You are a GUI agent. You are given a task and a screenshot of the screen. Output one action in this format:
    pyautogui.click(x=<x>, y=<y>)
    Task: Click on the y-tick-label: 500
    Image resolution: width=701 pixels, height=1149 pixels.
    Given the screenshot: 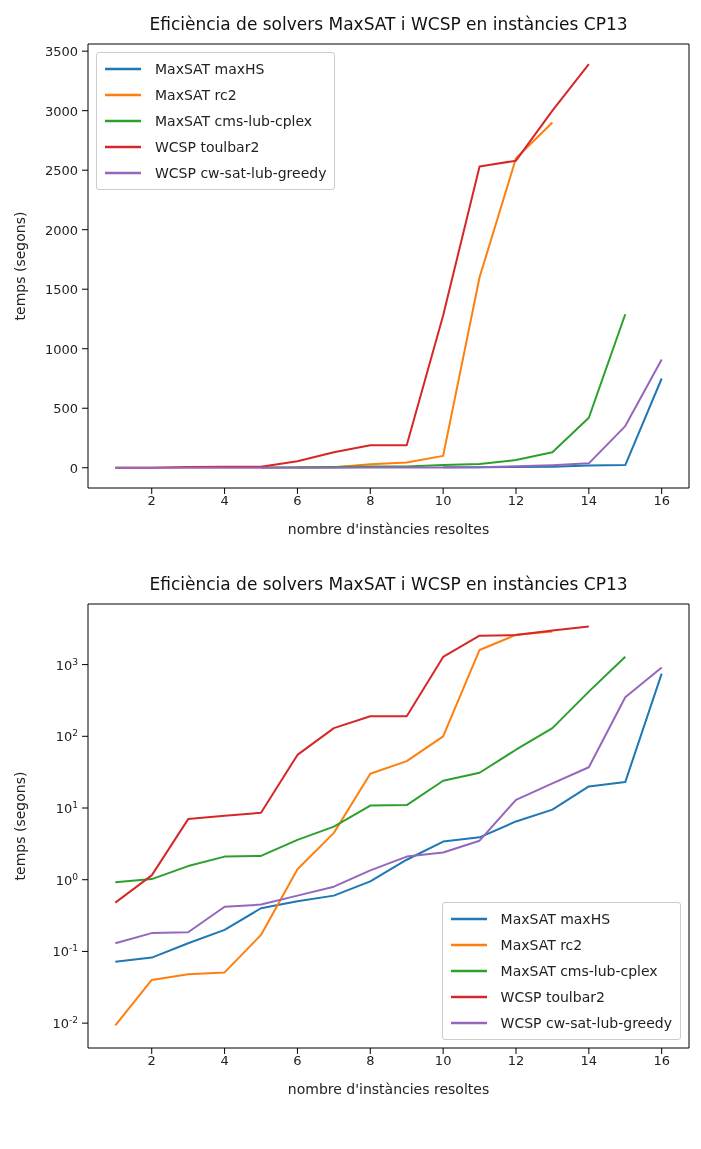 What is the action you would take?
    pyautogui.click(x=65, y=409)
    